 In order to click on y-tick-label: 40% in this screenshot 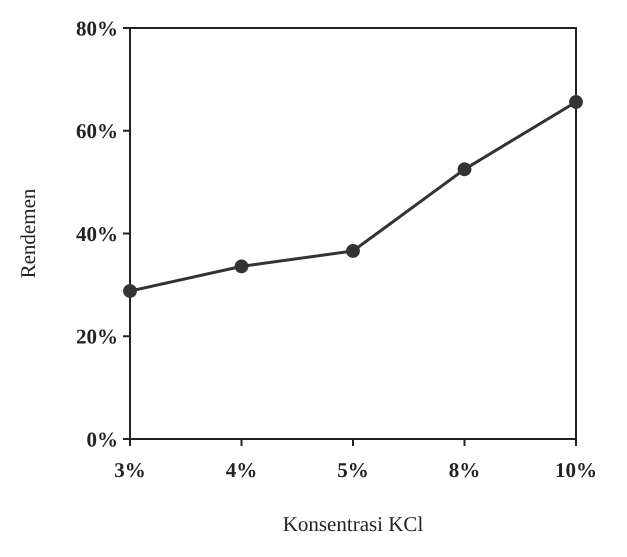, I will do `click(97, 234)`.